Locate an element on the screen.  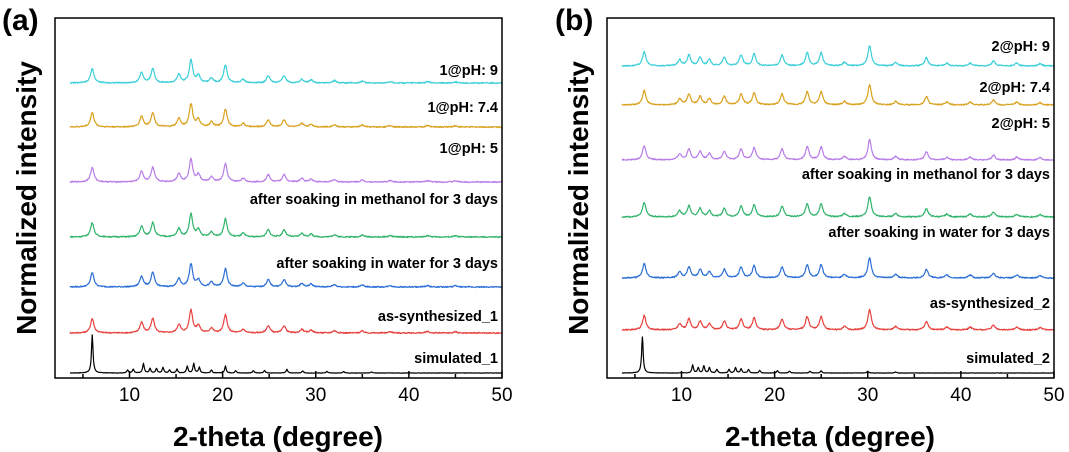
trace-label: 1@pH: 5 is located at coordinates (469, 149).